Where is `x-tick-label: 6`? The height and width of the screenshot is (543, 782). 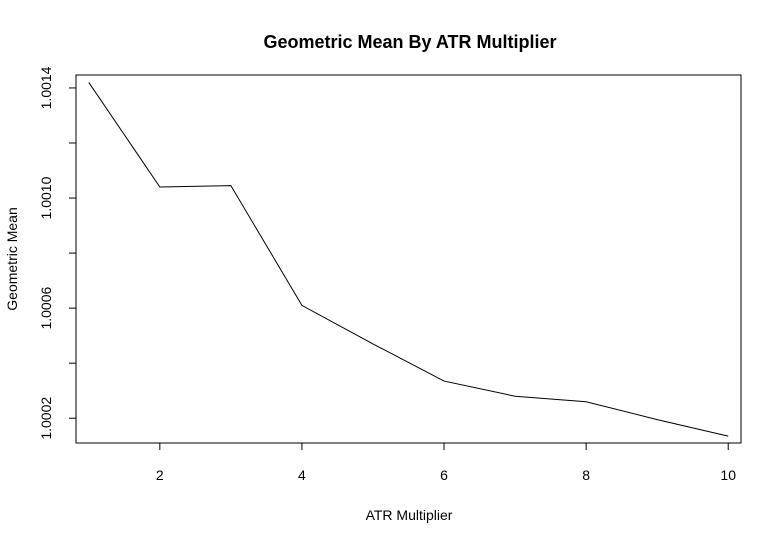 x-tick-label: 6 is located at coordinates (444, 475).